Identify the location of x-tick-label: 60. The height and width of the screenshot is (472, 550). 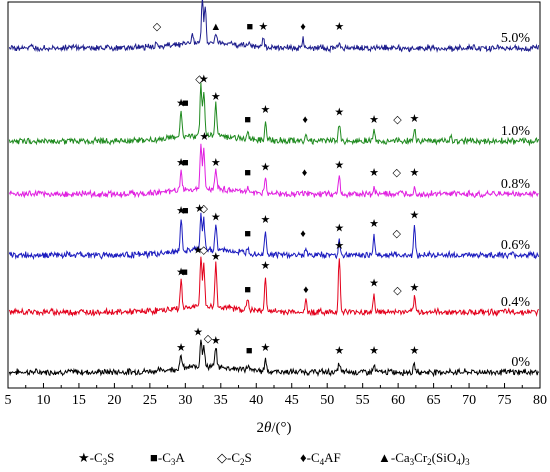
(398, 400).